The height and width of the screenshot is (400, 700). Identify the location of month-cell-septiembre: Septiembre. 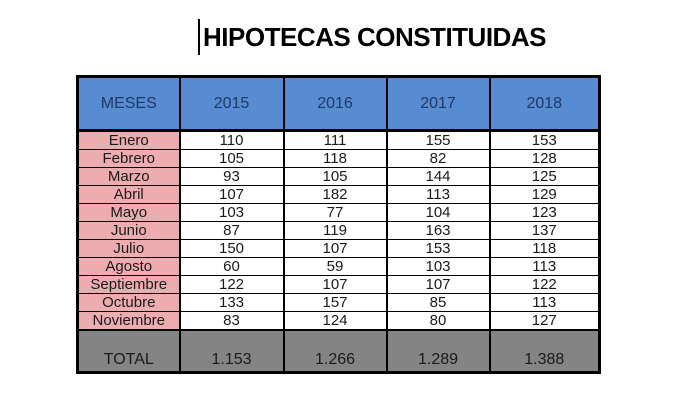
(128, 284).